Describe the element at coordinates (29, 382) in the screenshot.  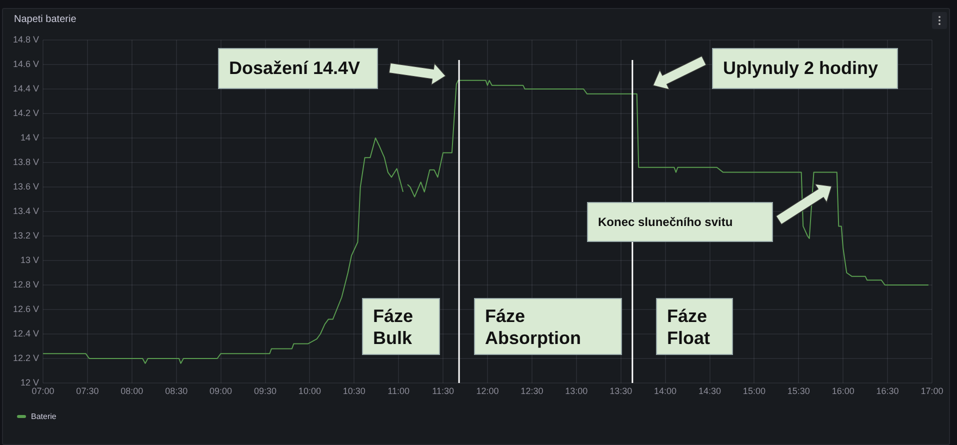
I see `y-tick-label: 12 V` at that location.